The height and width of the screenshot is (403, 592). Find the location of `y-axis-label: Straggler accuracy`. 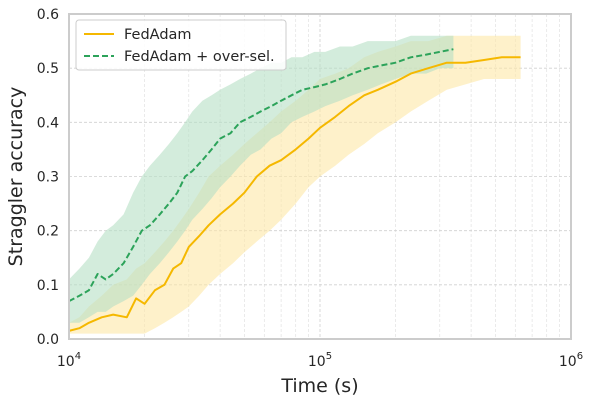

y-axis-label: Straggler accuracy is located at coordinates (16, 177).